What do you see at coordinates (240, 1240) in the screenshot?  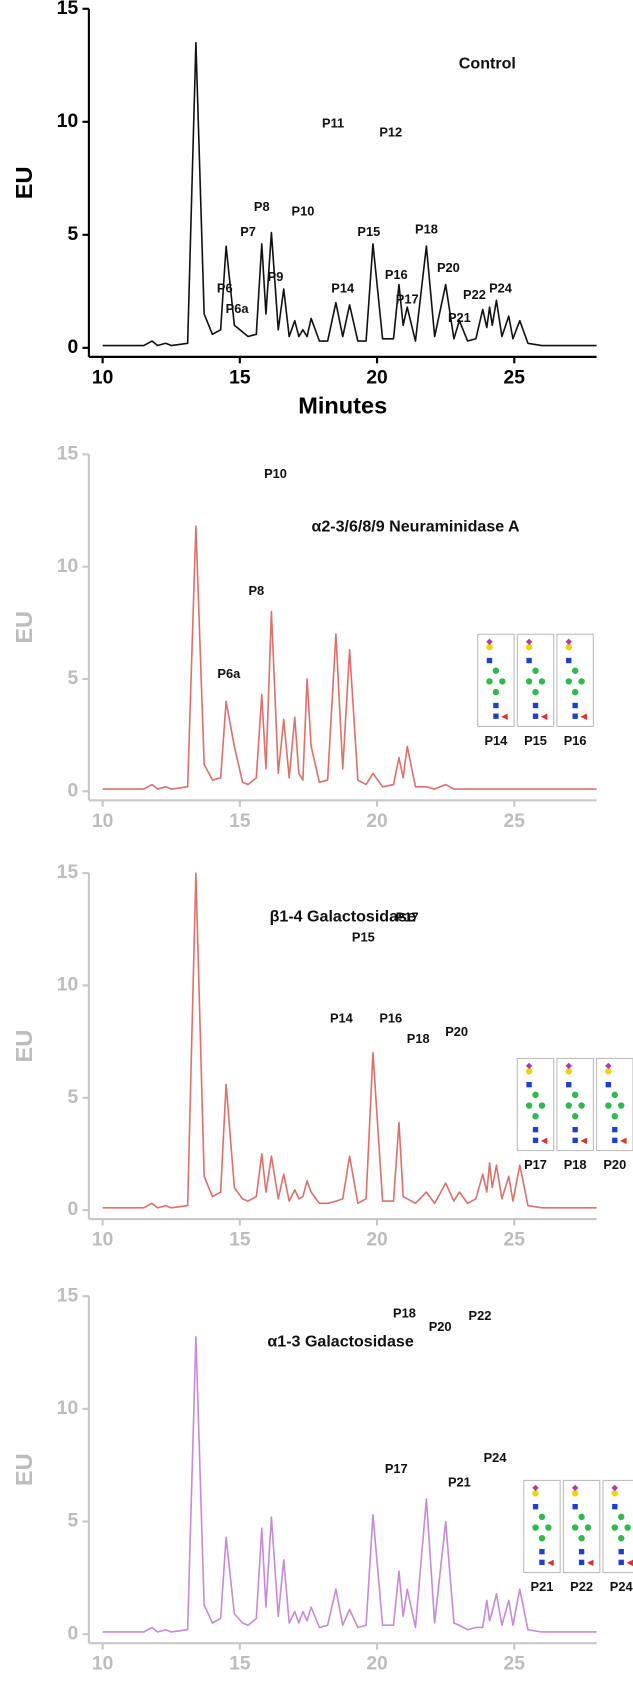 I see `x-tick-label: 15` at bounding box center [240, 1240].